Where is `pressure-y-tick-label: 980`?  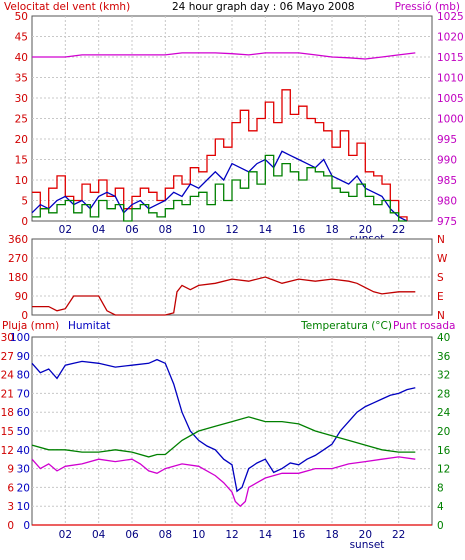
pressure-y-tick-label: 980 is located at coordinates (447, 202).